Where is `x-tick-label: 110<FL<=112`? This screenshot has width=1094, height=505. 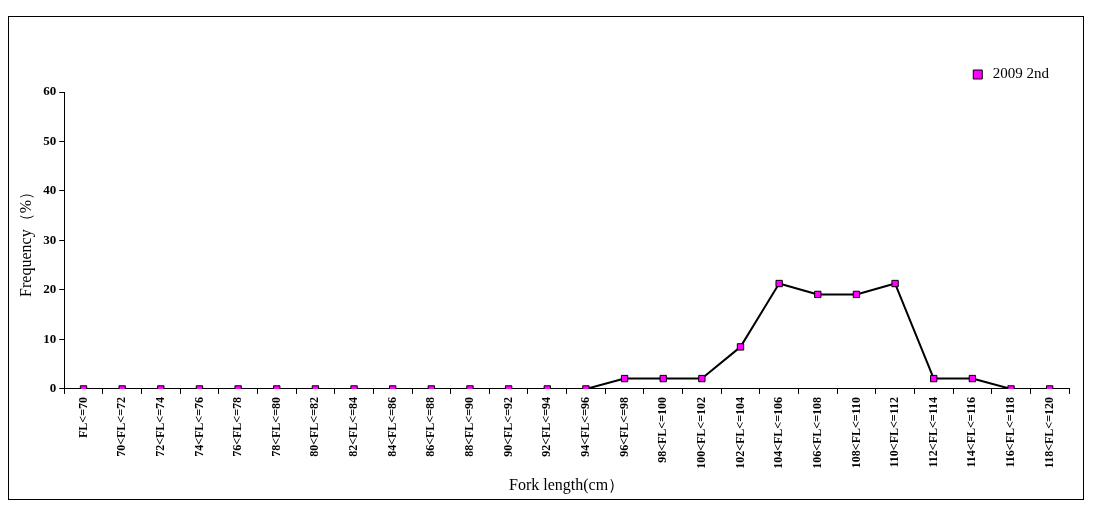 x-tick-label: 110<FL<=112 is located at coordinates (894, 432).